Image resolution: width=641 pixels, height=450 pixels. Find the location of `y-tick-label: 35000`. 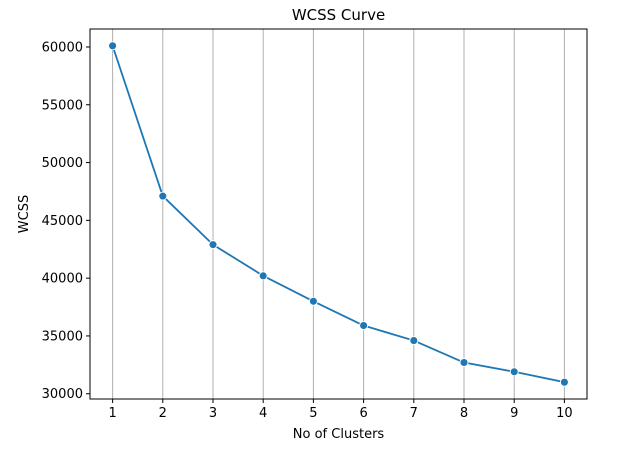

y-tick-label: 35000 is located at coordinates (62, 336).